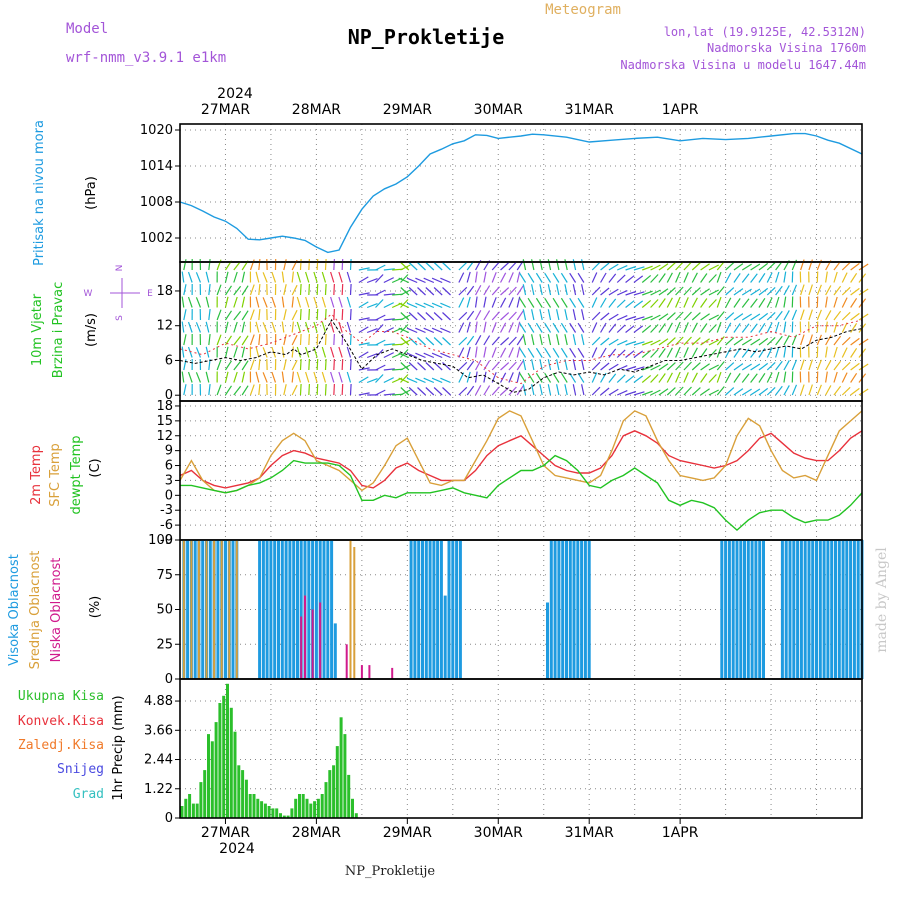 This screenshot has width=900, height=900. Describe the element at coordinates (407, 110) in the screenshot. I see `top-date-label: 29MAR` at that location.